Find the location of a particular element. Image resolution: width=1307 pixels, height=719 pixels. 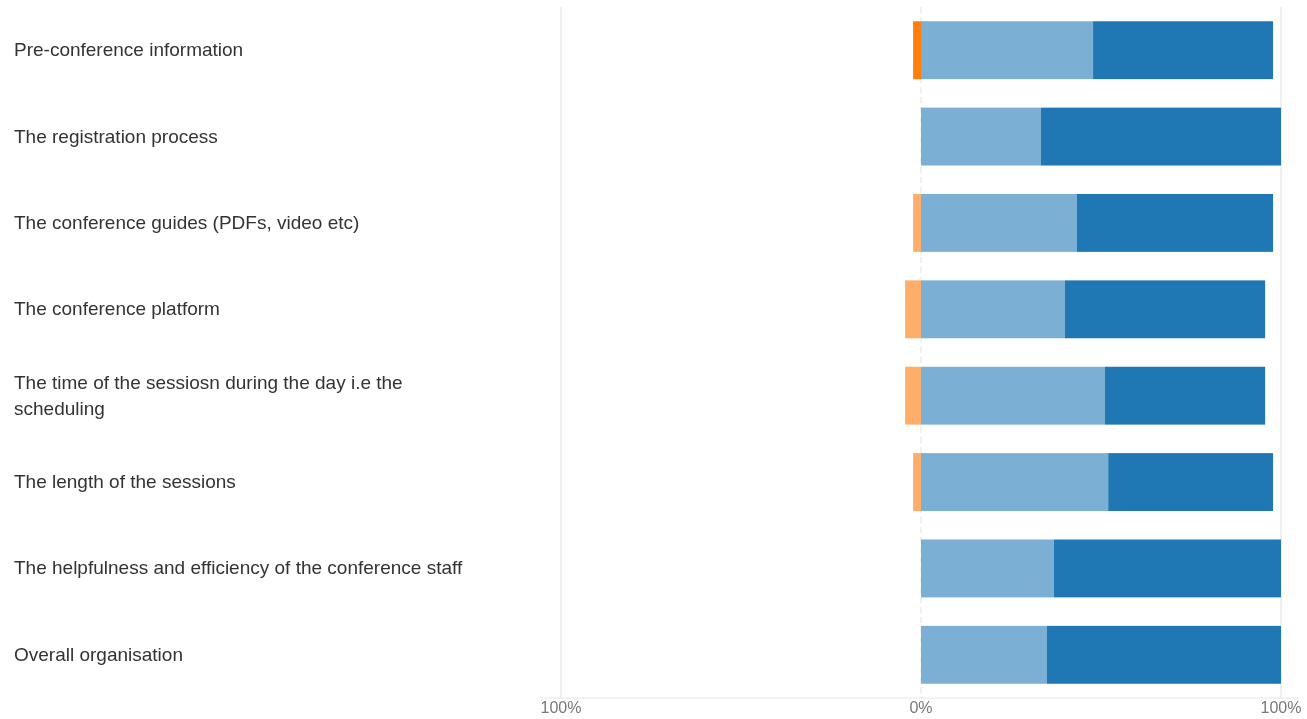

y-tick-label: The registration process is located at coordinates (116, 136).